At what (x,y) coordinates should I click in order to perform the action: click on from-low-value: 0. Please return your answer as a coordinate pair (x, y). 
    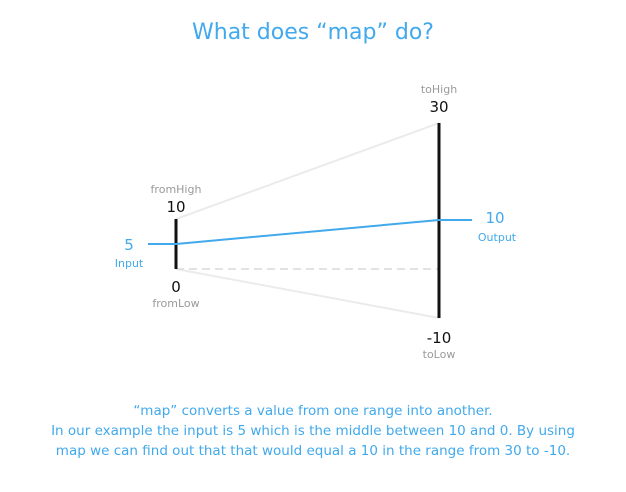
    Looking at the image, I should click on (176, 287).